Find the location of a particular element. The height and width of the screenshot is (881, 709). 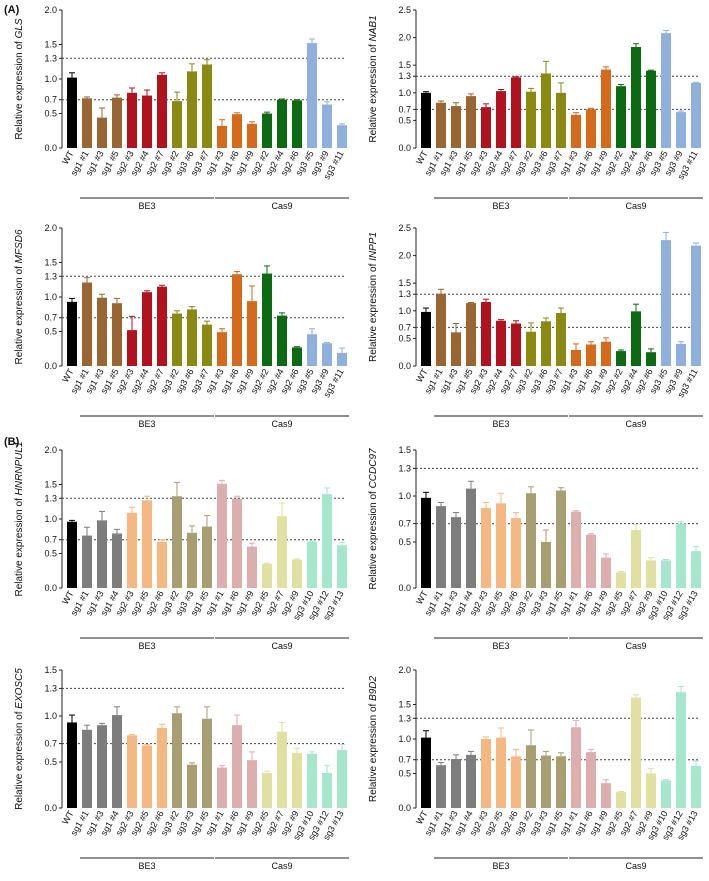

y-axis-label-gene: INPP1 is located at coordinates (373, 246).